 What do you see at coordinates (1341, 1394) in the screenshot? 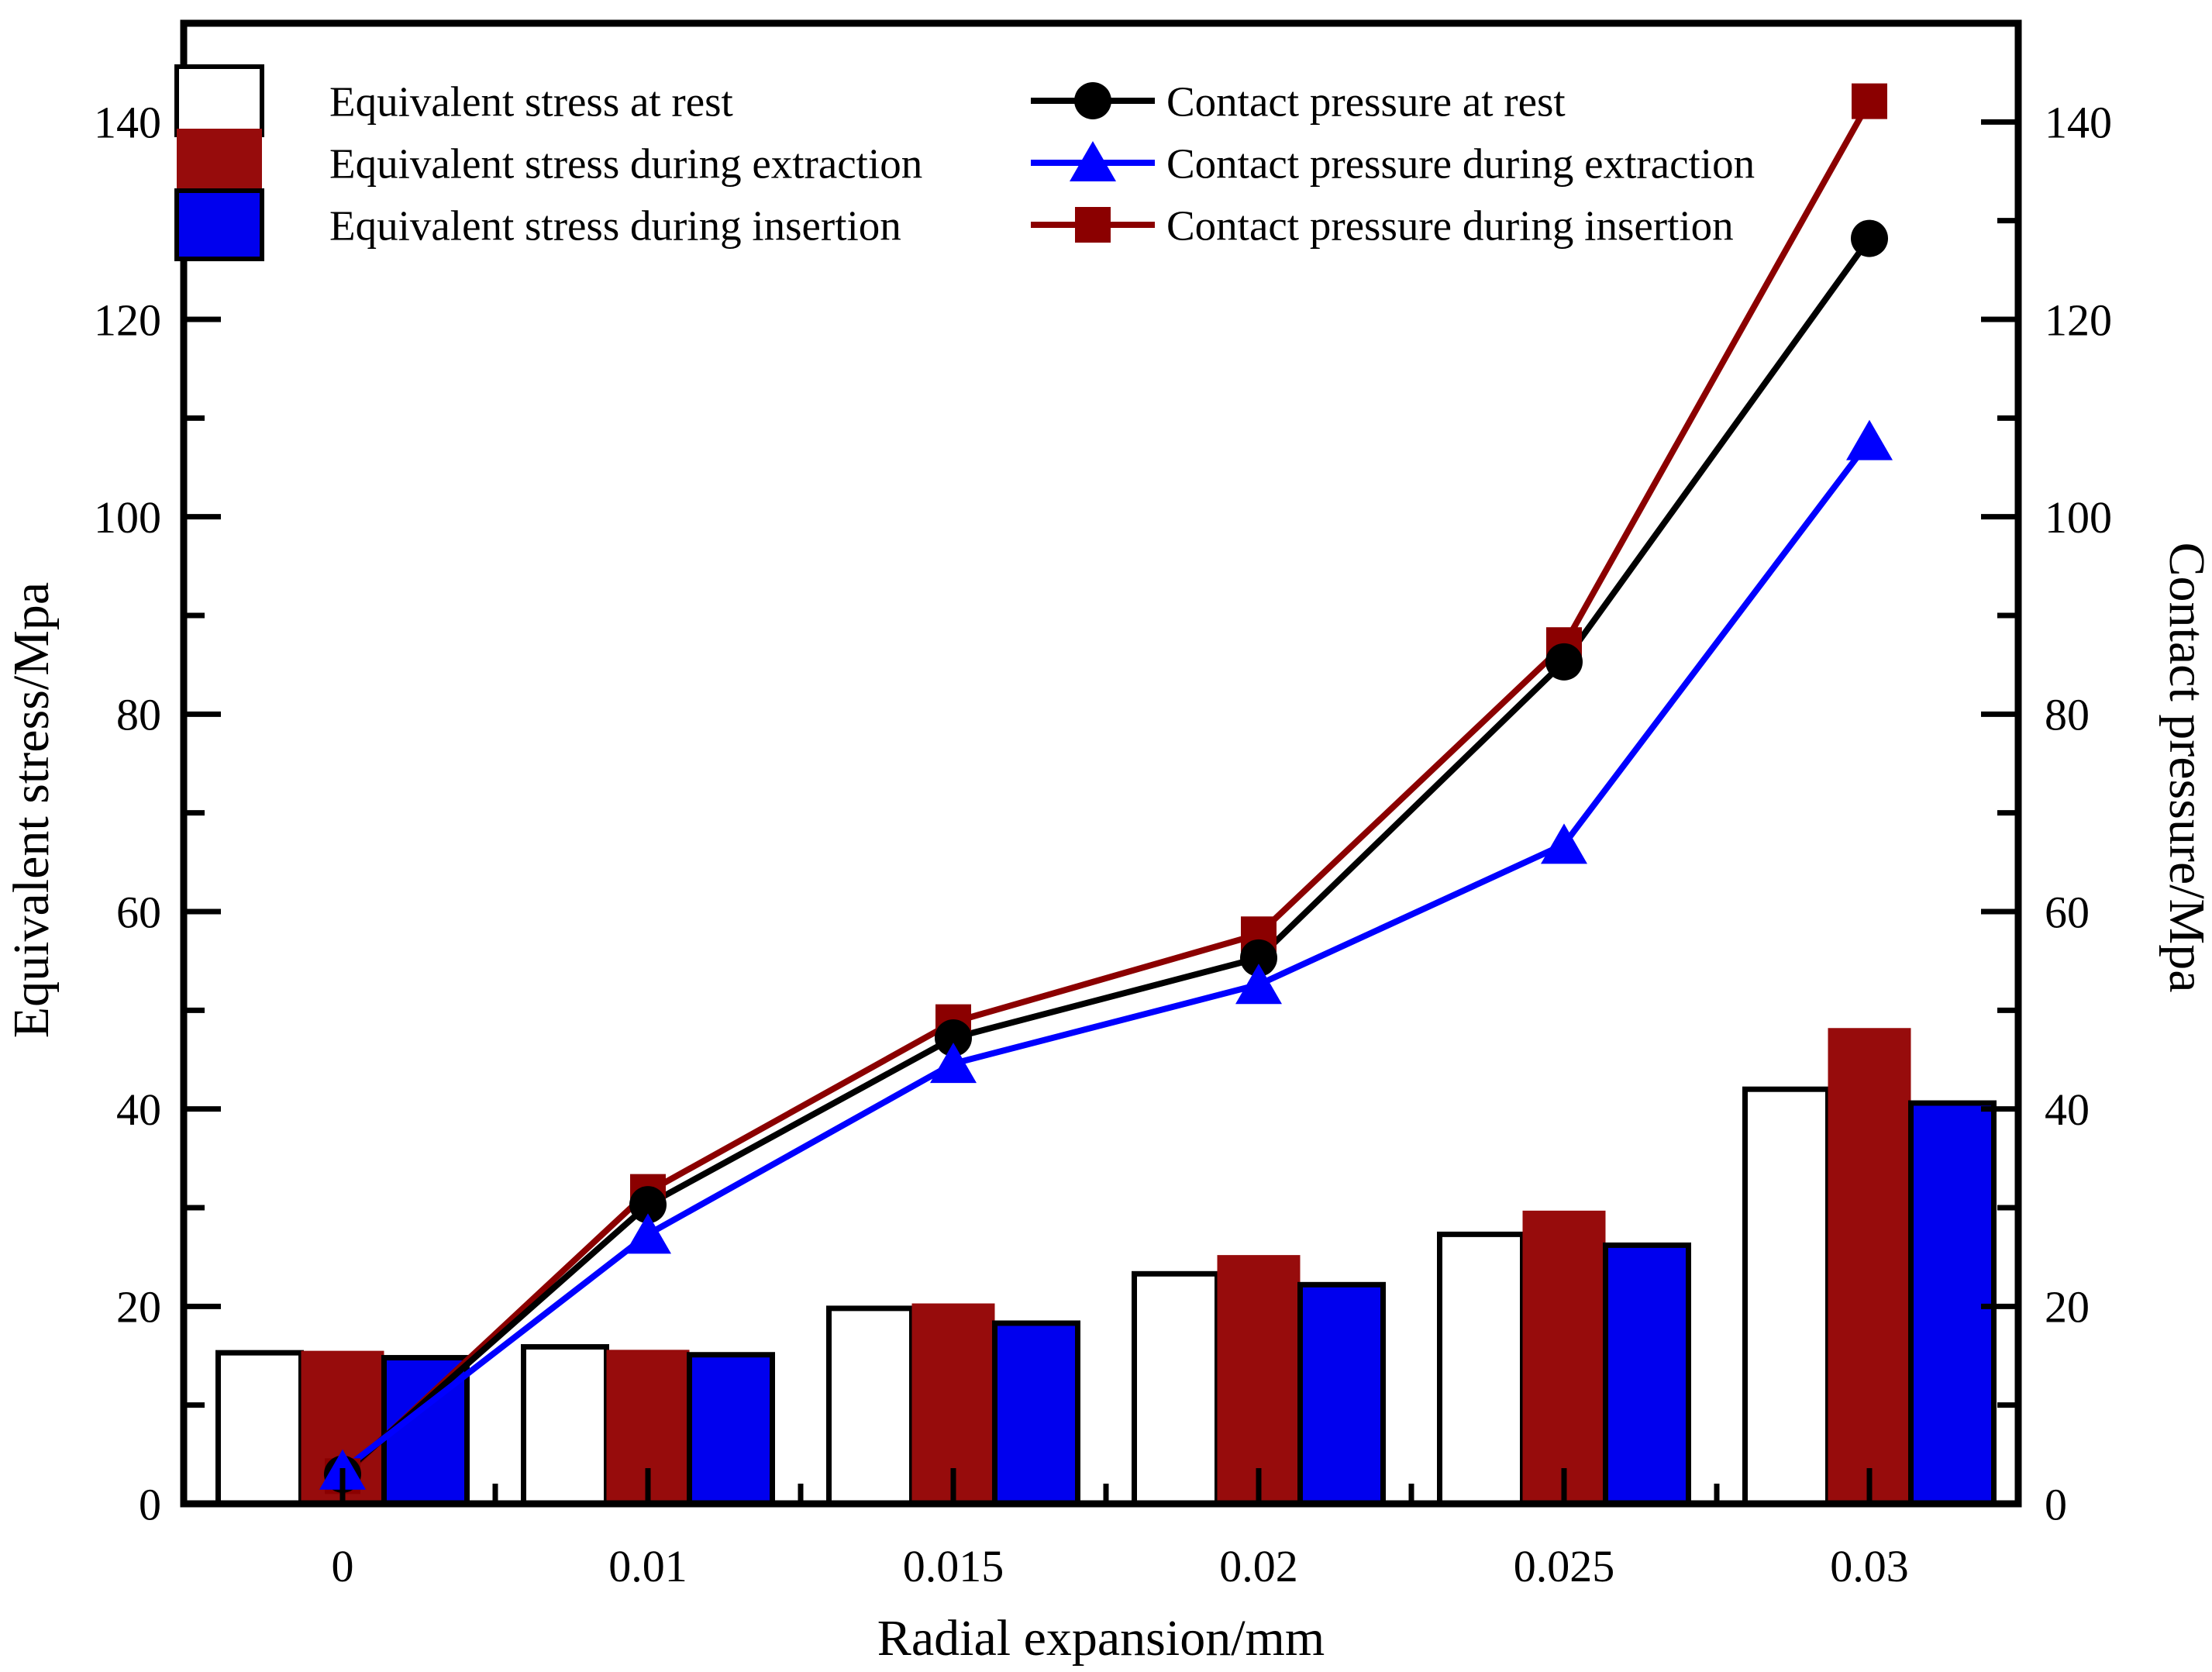
I see `bar-insertion-0.02` at bounding box center [1341, 1394].